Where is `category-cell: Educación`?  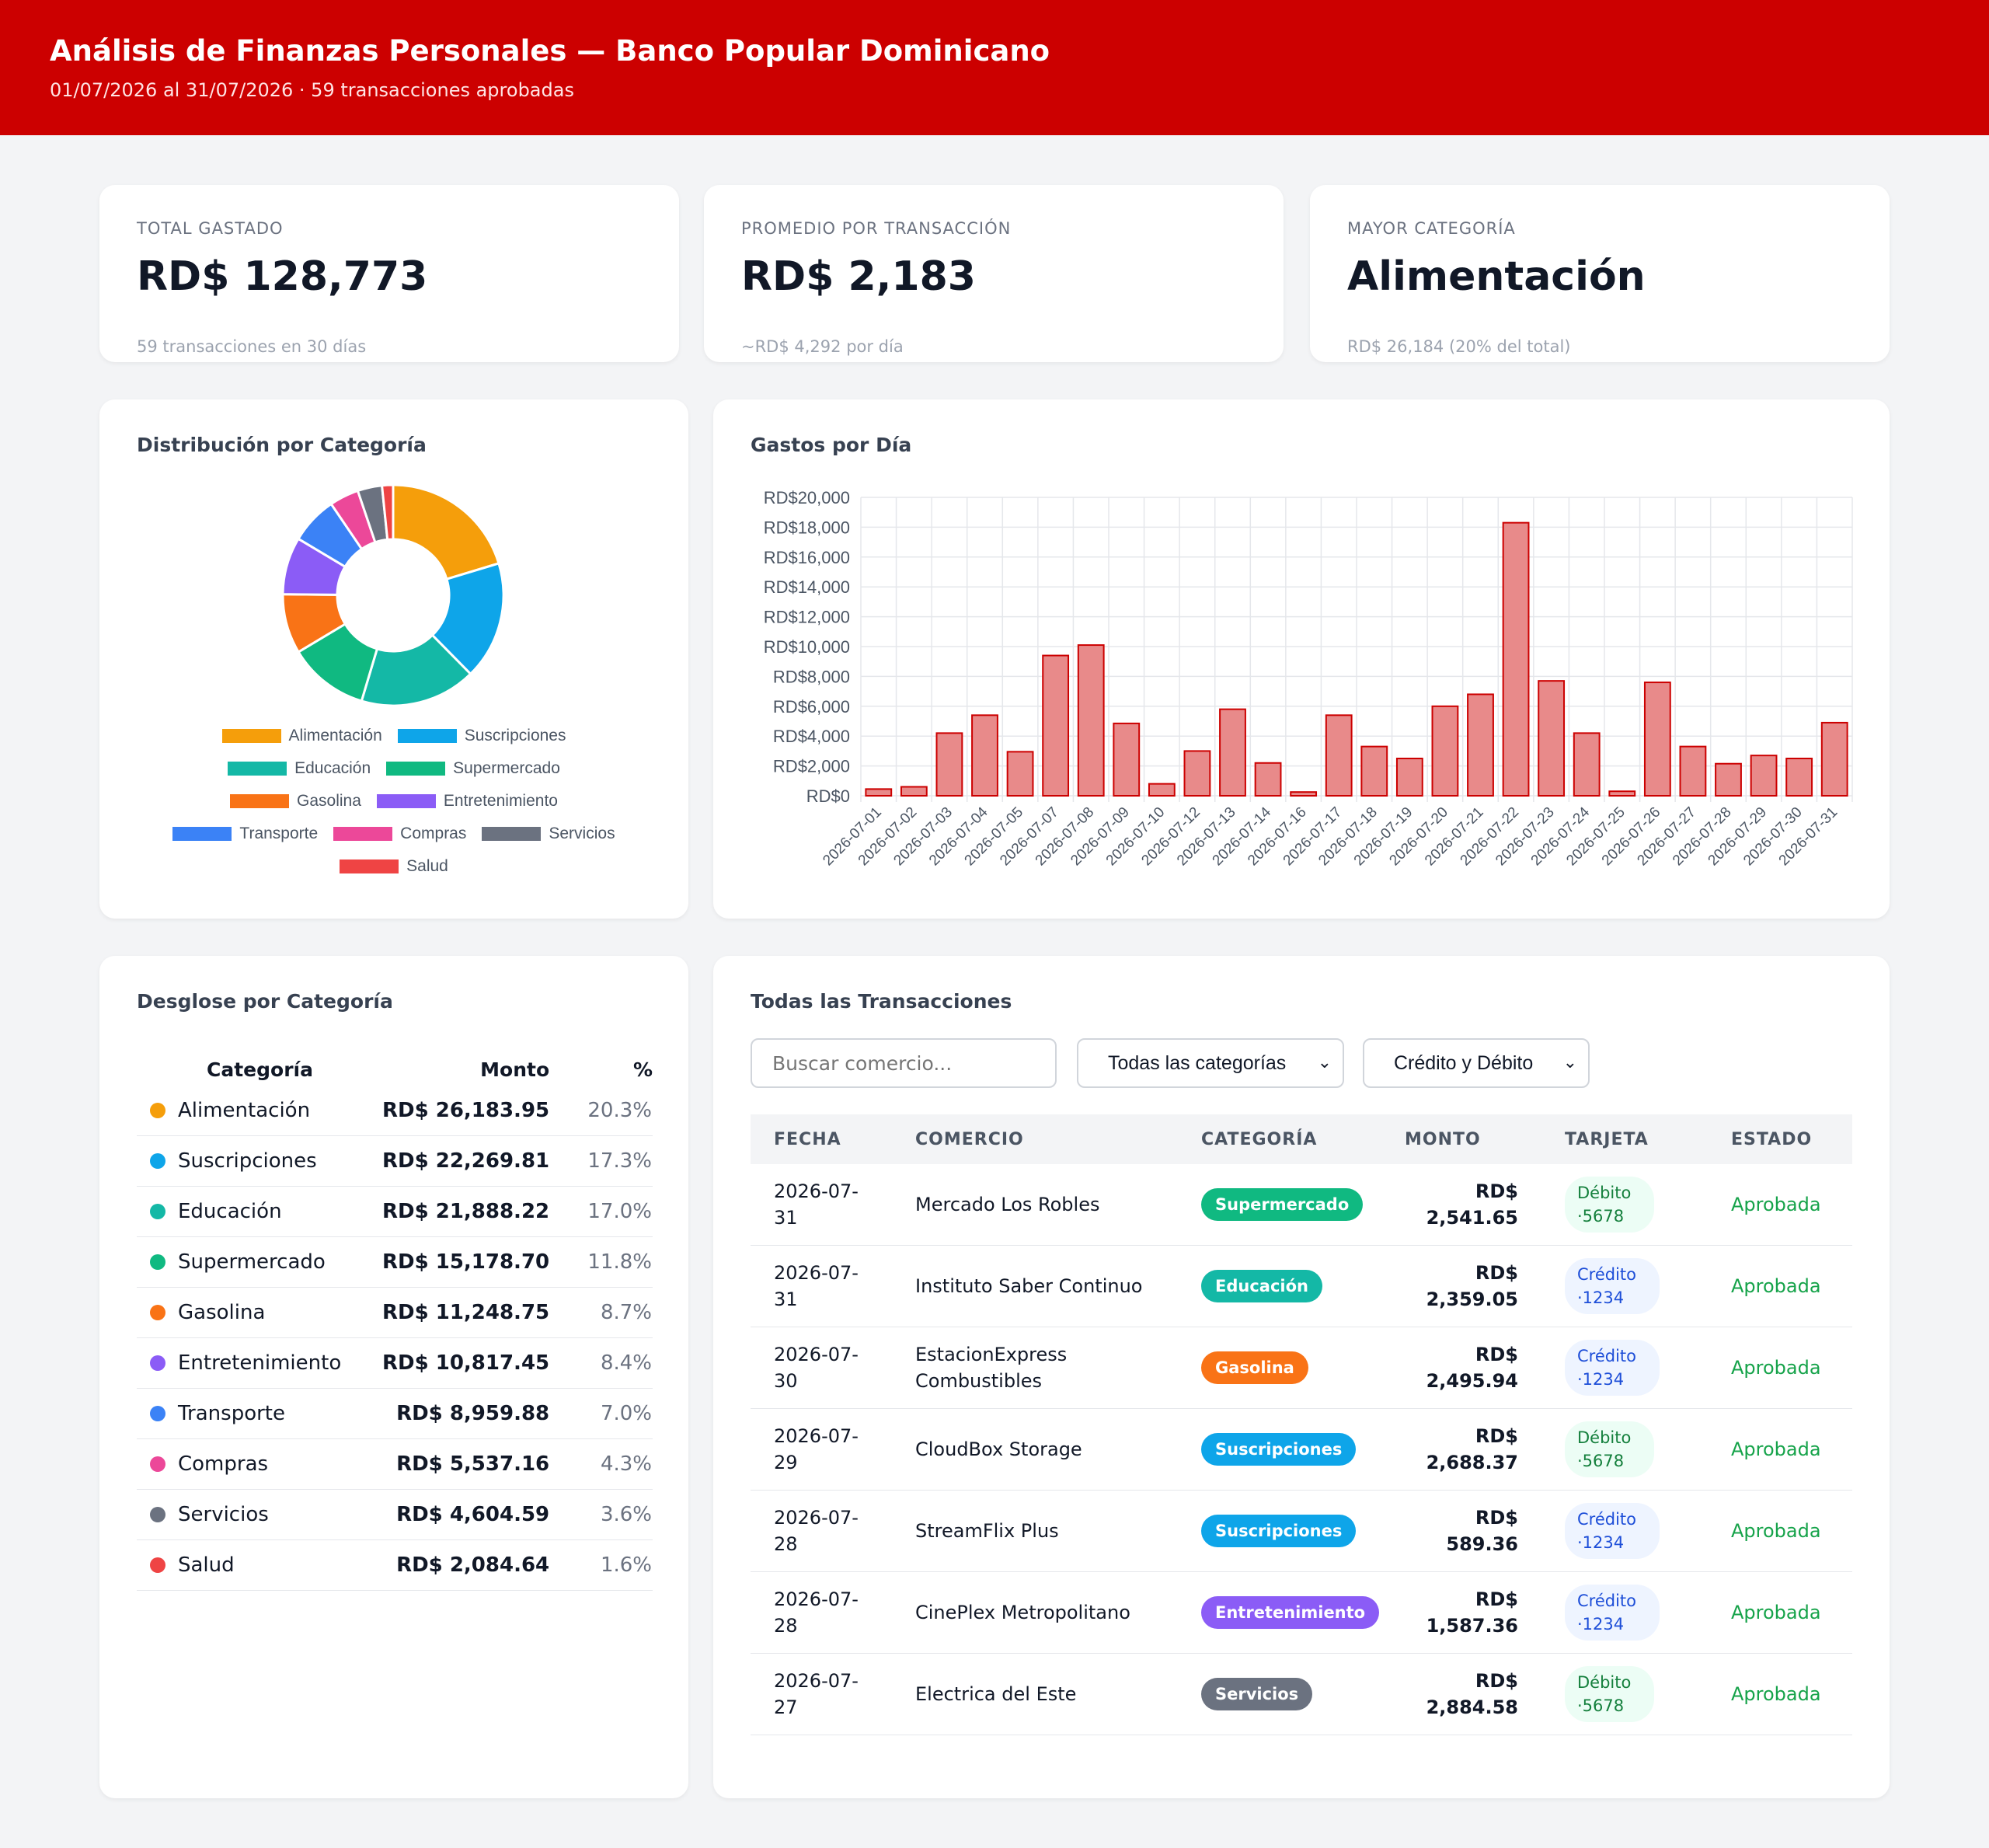
category-cell: Educación is located at coordinates (249, 1211).